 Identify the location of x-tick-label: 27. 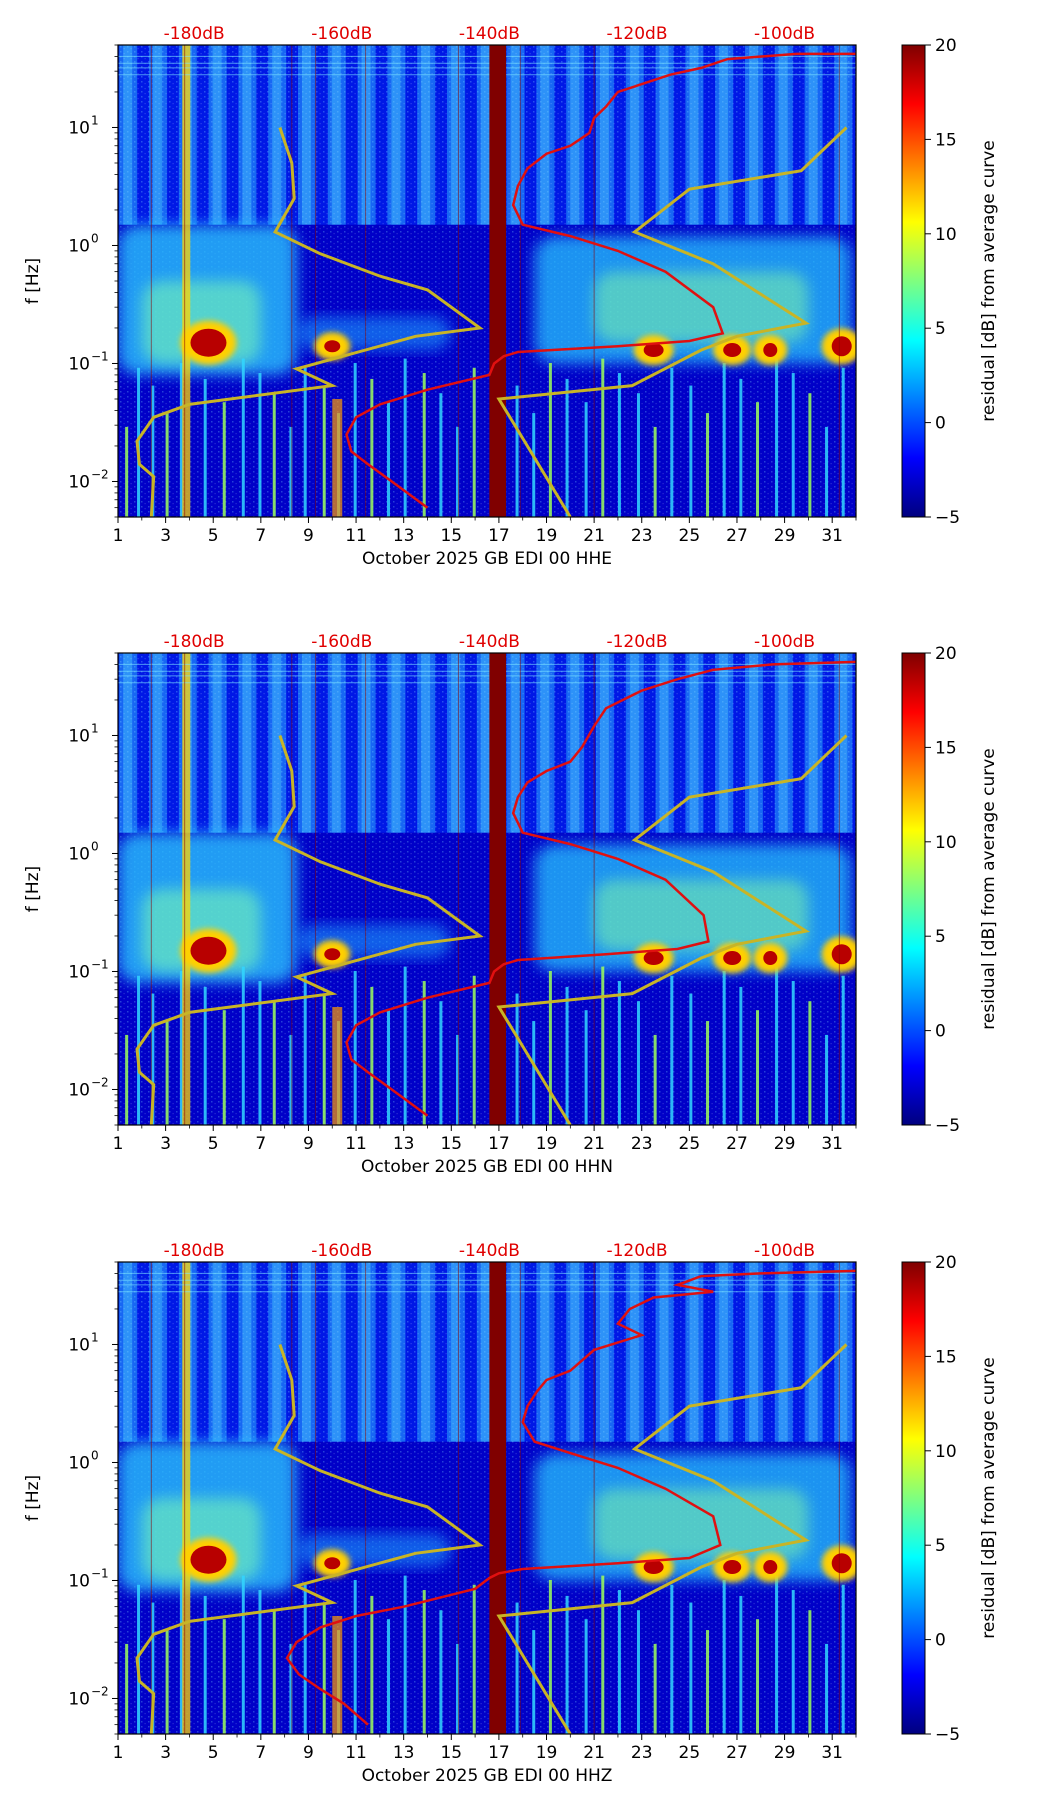
(737, 1753).